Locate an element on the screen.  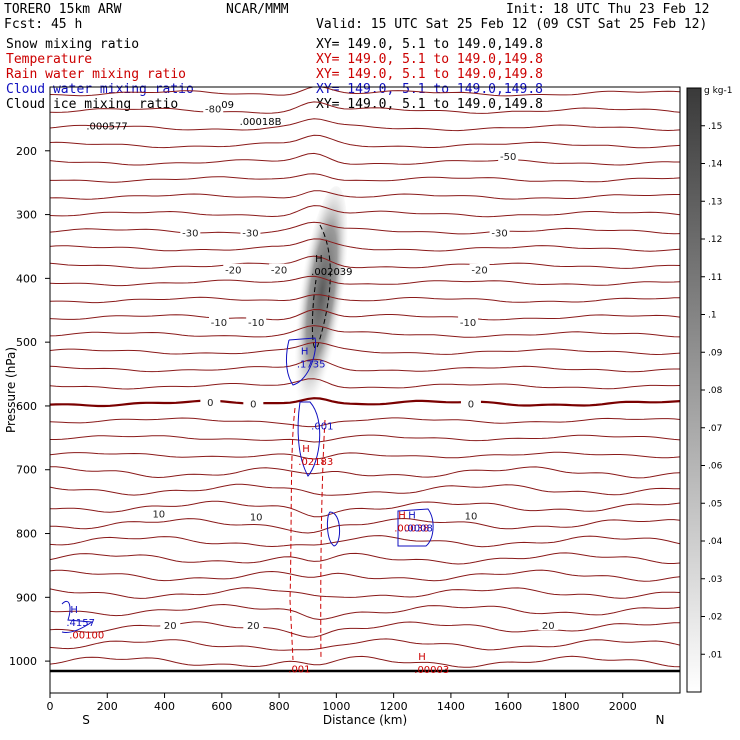
x-tick-label: 200 is located at coordinates (107, 706).